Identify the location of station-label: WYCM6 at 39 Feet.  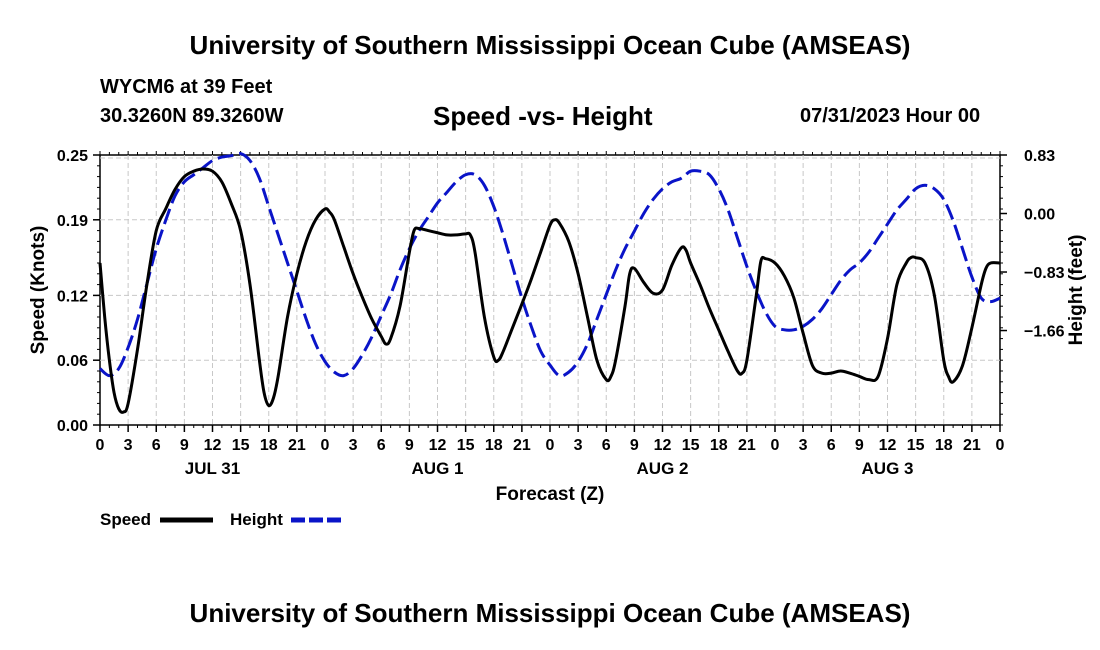
(186, 87).